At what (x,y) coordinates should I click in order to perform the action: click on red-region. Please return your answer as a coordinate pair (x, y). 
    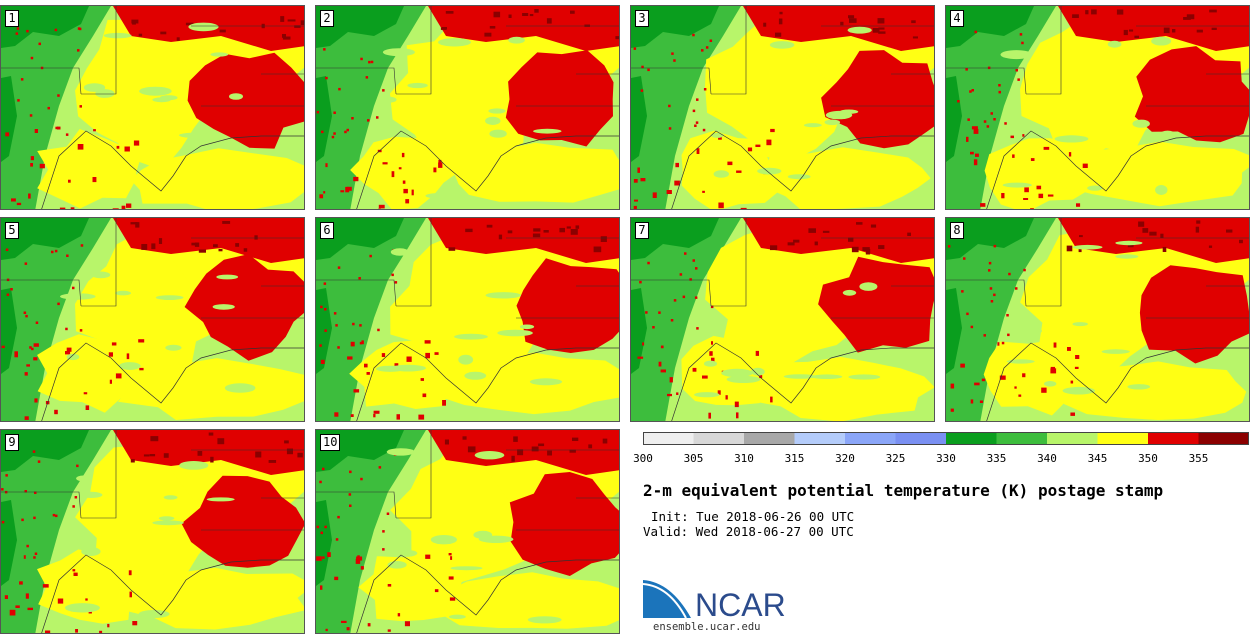
    Looking at the image, I should click on (523, 452).